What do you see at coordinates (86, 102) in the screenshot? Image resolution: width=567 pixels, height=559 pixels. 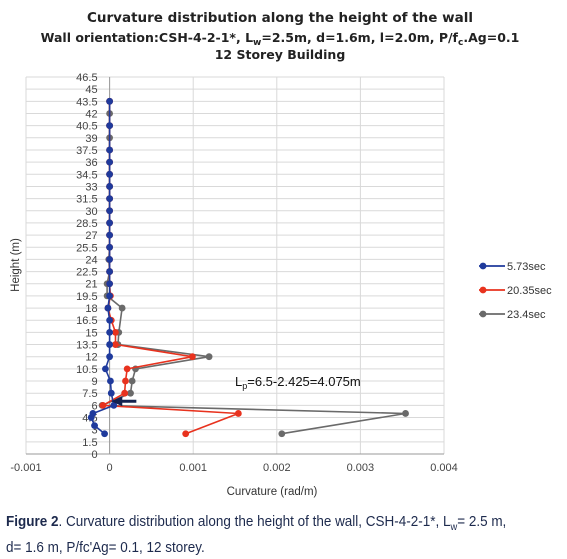 I see `y-tick-label: 43.5` at bounding box center [86, 102].